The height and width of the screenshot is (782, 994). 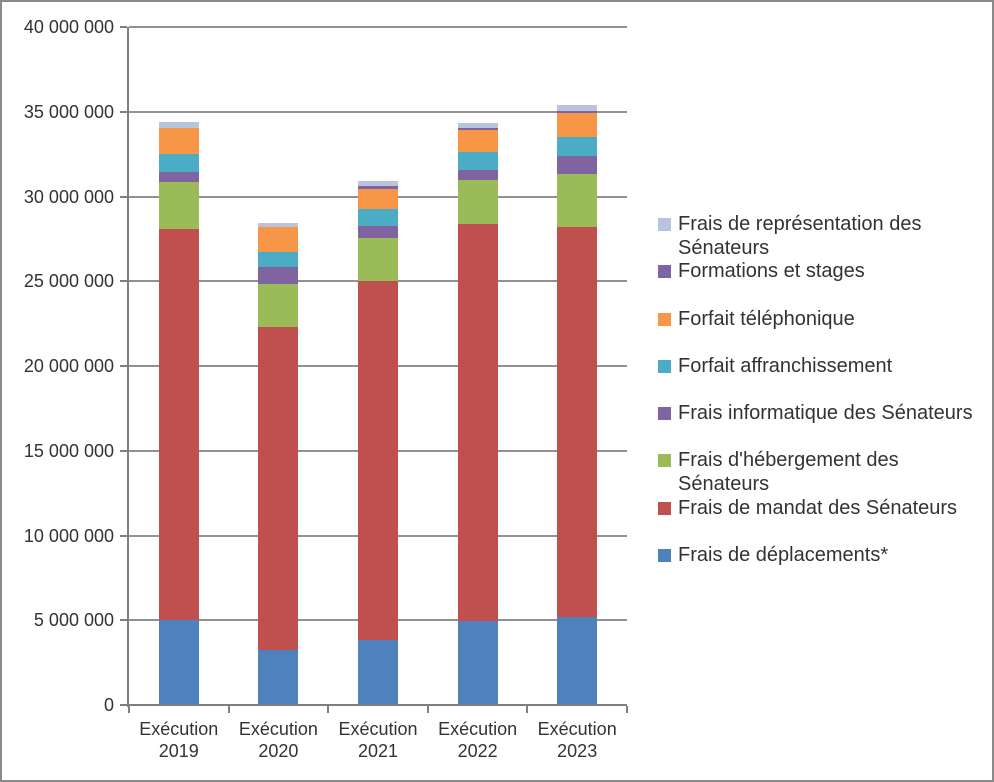 What do you see at coordinates (771, 271) in the screenshot?
I see `legend-label: Formations et stages` at bounding box center [771, 271].